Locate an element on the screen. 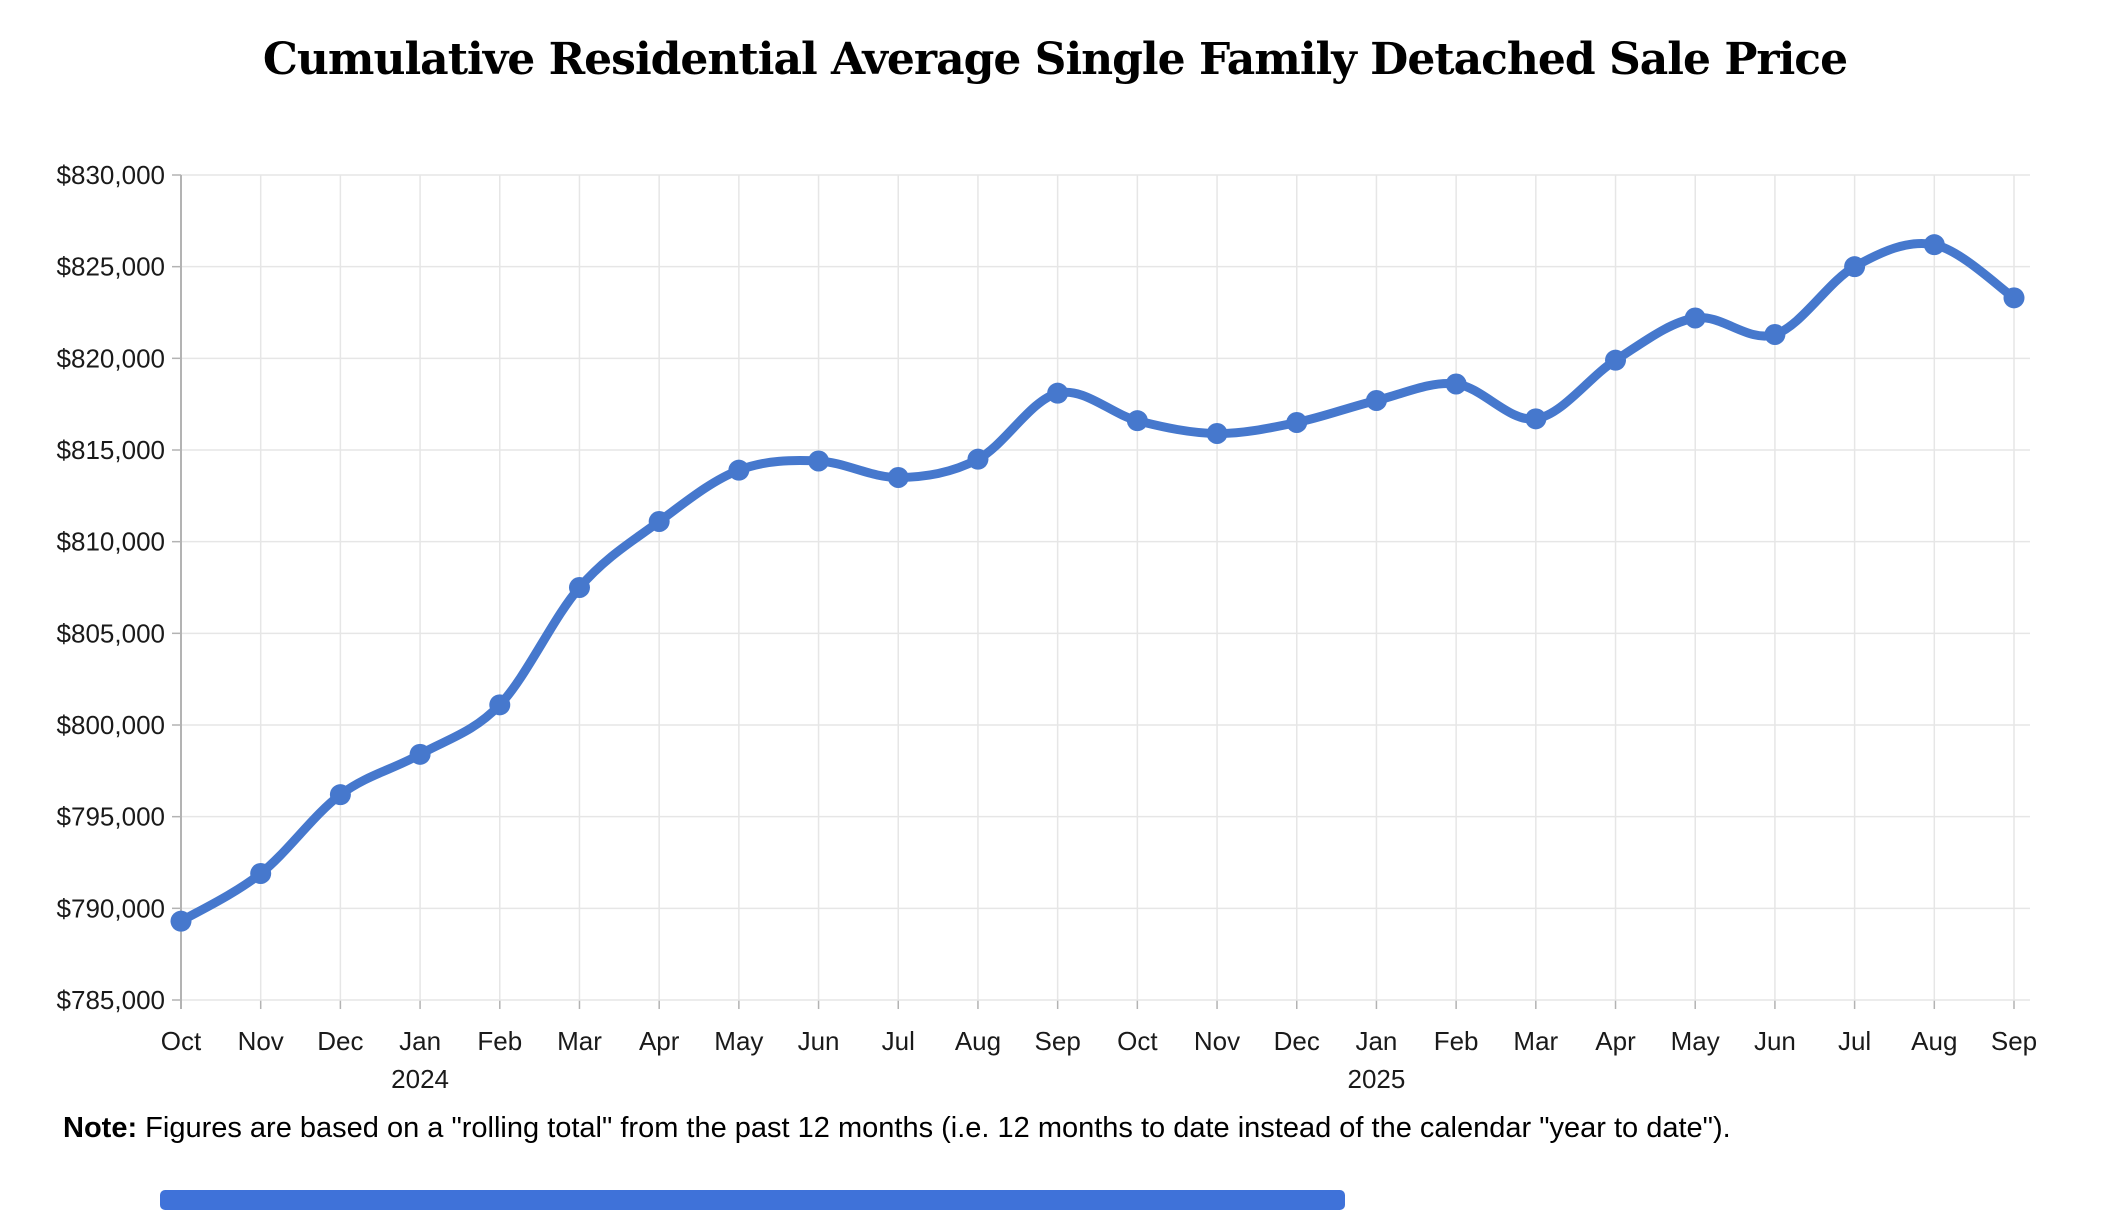 This screenshot has height=1210, width=2110. y-axis-label: $795,000 is located at coordinates (111, 817).